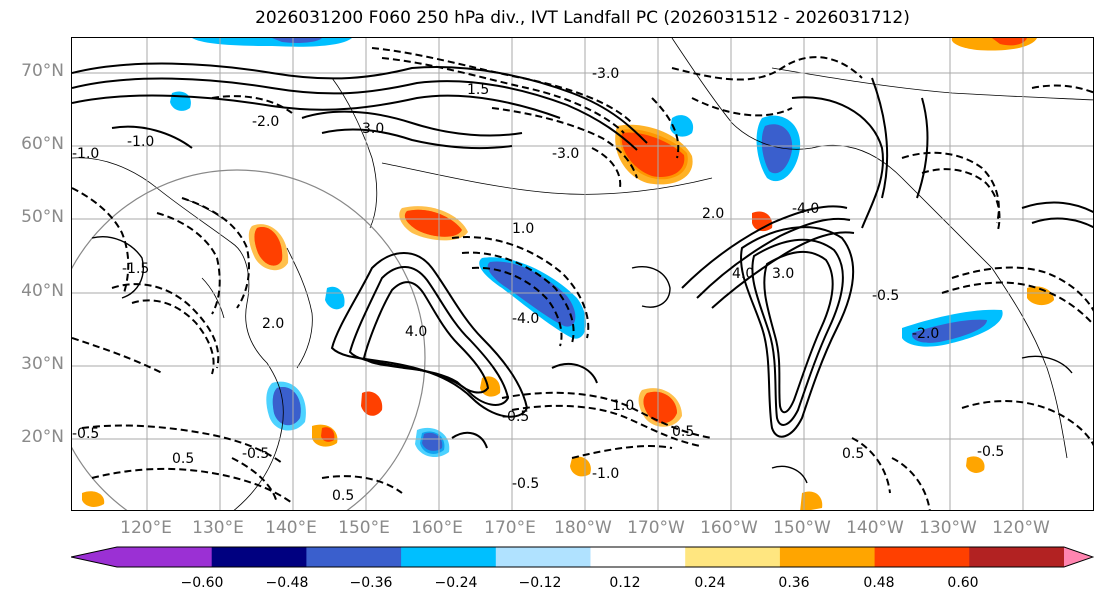 The image size is (1105, 604). Describe the element at coordinates (42, 437) in the screenshot. I see `lat-label-20n: 20°N` at that location.